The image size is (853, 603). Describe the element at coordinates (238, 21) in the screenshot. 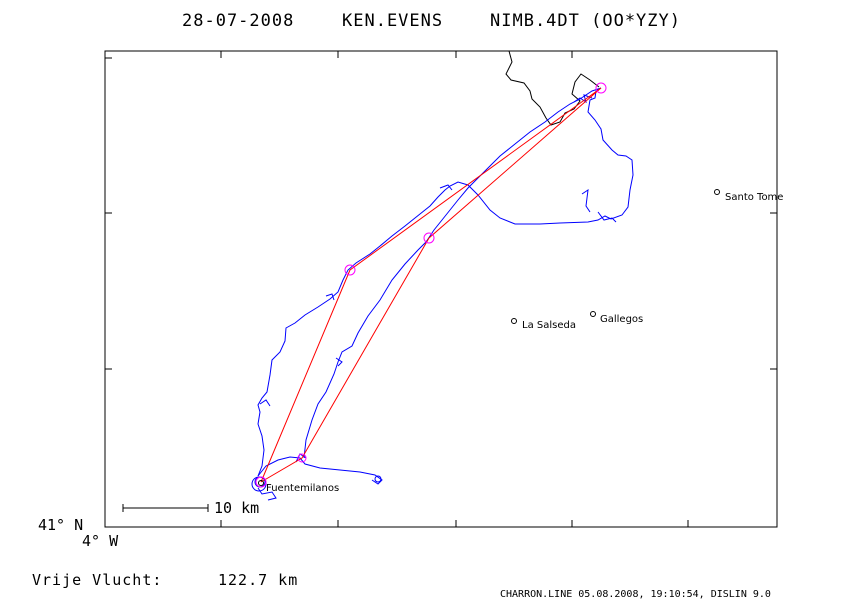

I see `flight-date: 28-07-2008` at that location.